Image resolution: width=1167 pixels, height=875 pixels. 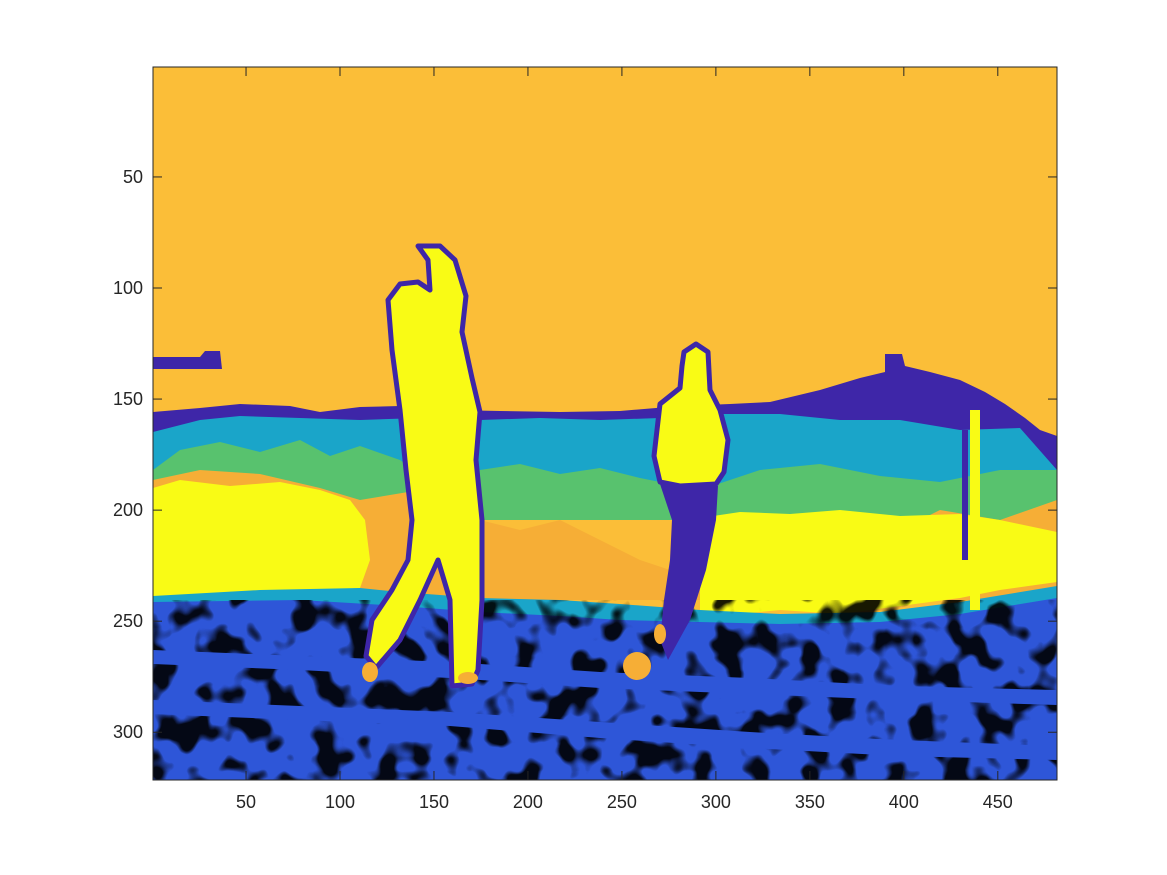 I want to click on sky-fragment, so click(x=187, y=360).